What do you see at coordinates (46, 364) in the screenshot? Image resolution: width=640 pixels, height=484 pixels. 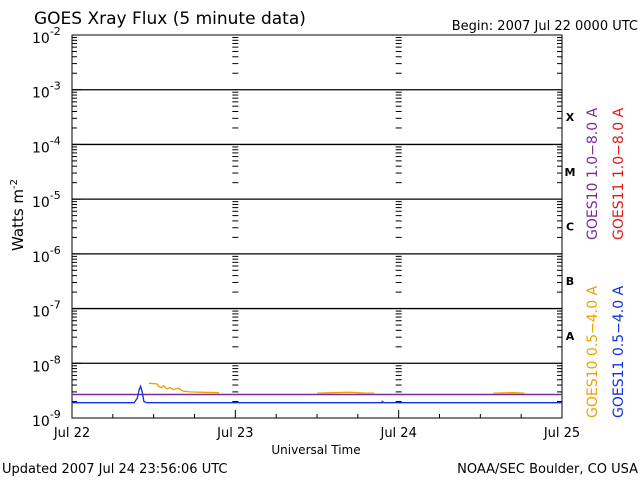 I see `y-tick-label: 10⁻⁸` at bounding box center [46, 364].